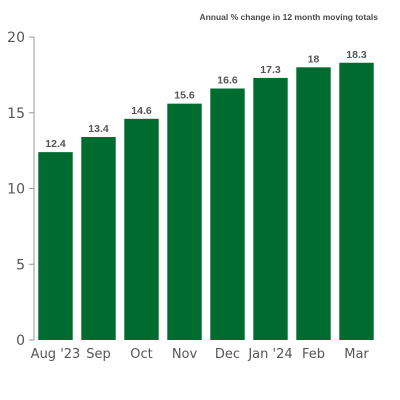 The height and width of the screenshot is (400, 400). Describe the element at coordinates (314, 59) in the screenshot. I see `data-label: 18` at that location.